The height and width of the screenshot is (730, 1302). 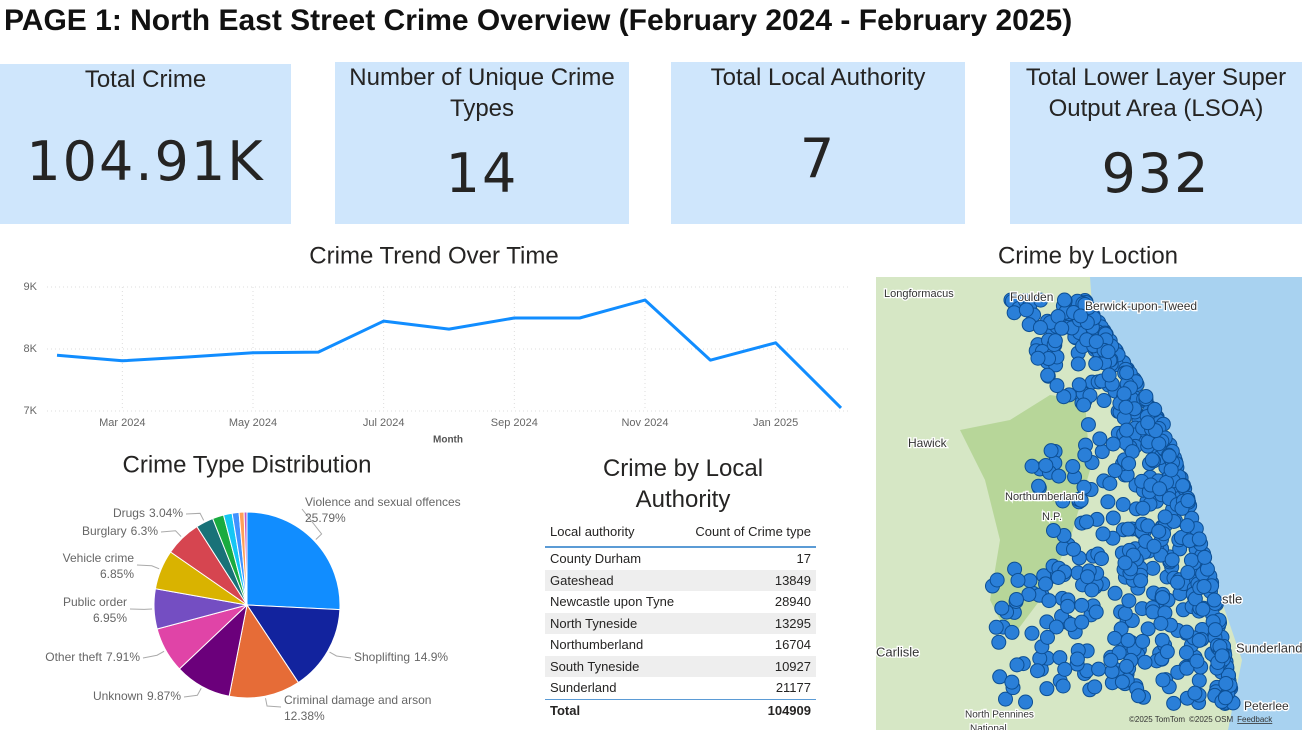 What do you see at coordinates (433, 255) in the screenshot?
I see `line-title: Crime Trend Over Time` at bounding box center [433, 255].